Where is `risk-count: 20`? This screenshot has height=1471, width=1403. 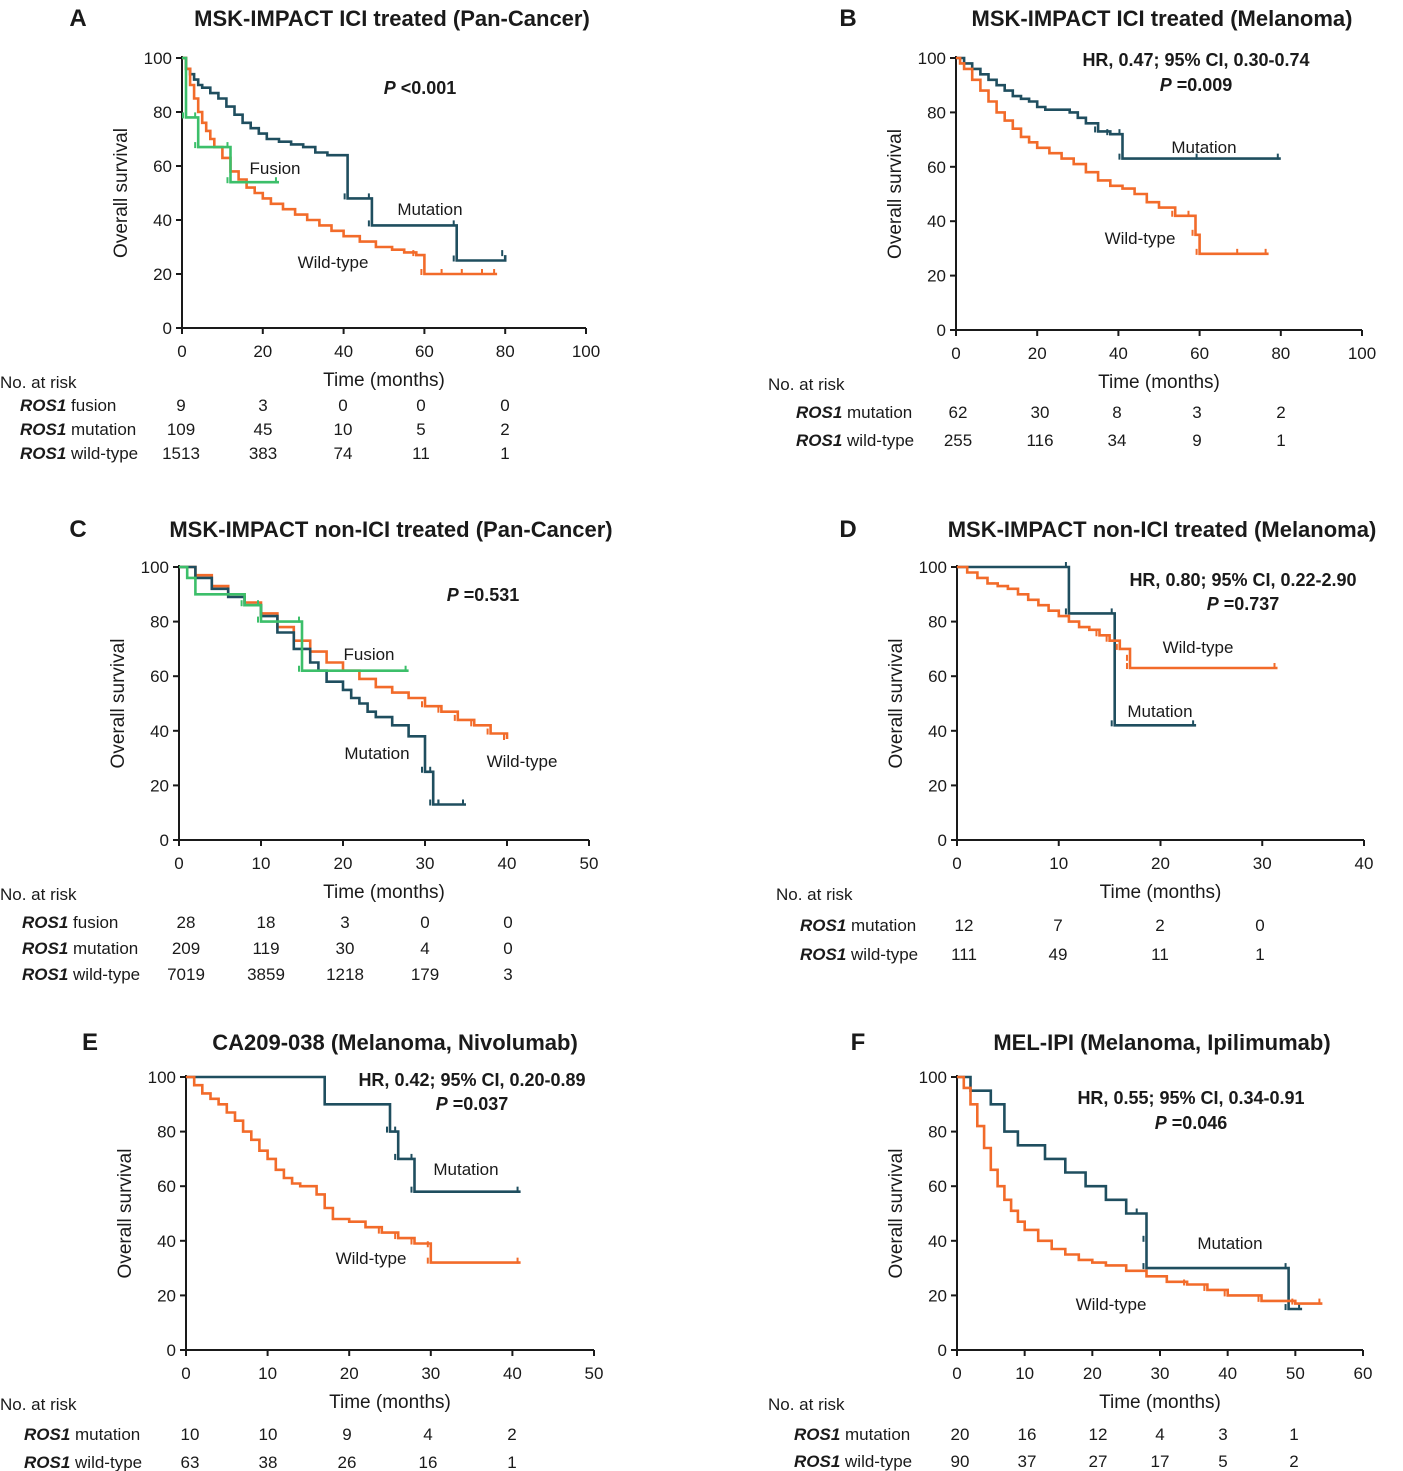 risk-count: 20 is located at coordinates (960, 1434).